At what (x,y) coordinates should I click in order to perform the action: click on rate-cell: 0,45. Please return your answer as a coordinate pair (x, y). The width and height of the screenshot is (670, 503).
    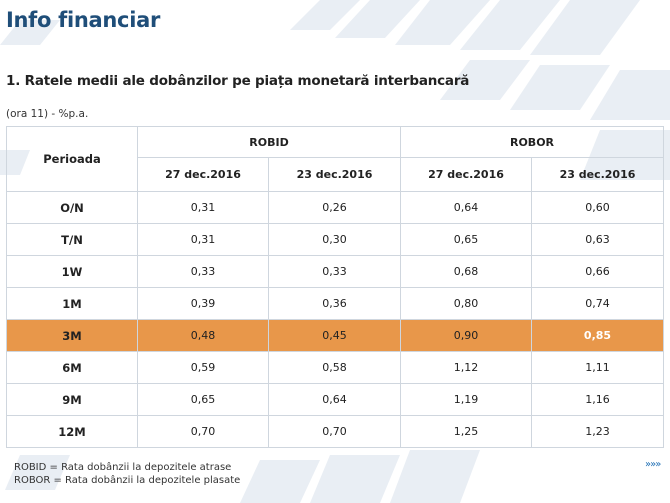
    Looking at the image, I should click on (334, 335).